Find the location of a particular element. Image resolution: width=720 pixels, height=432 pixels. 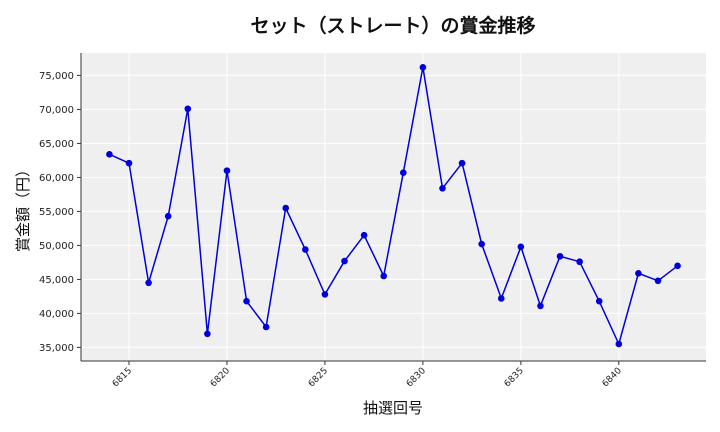

y-tick-label: 45,000 is located at coordinates (56, 280).